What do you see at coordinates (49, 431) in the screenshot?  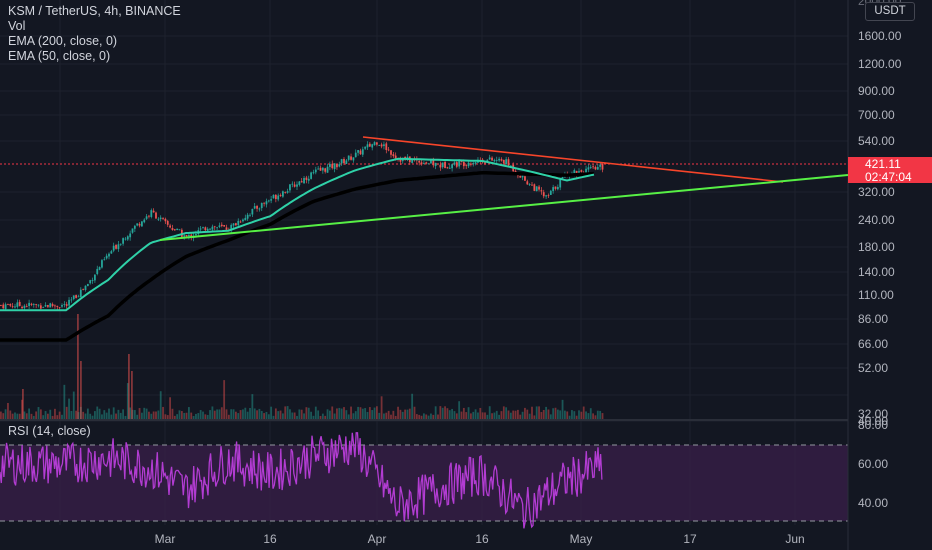 I see `rsi-legend: RSI (14, close)` at bounding box center [49, 431].